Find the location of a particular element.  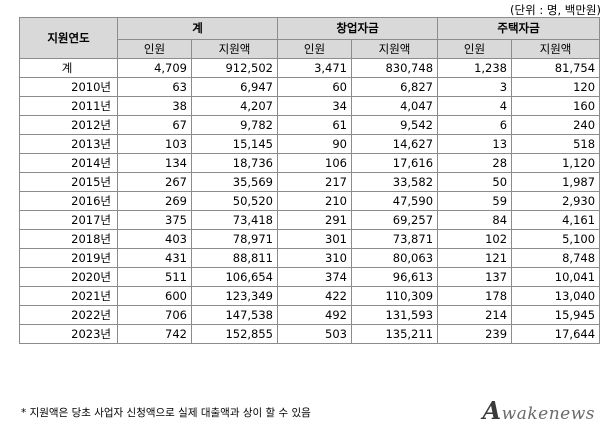

cell-s-amount: 73,871 is located at coordinates (394, 239).